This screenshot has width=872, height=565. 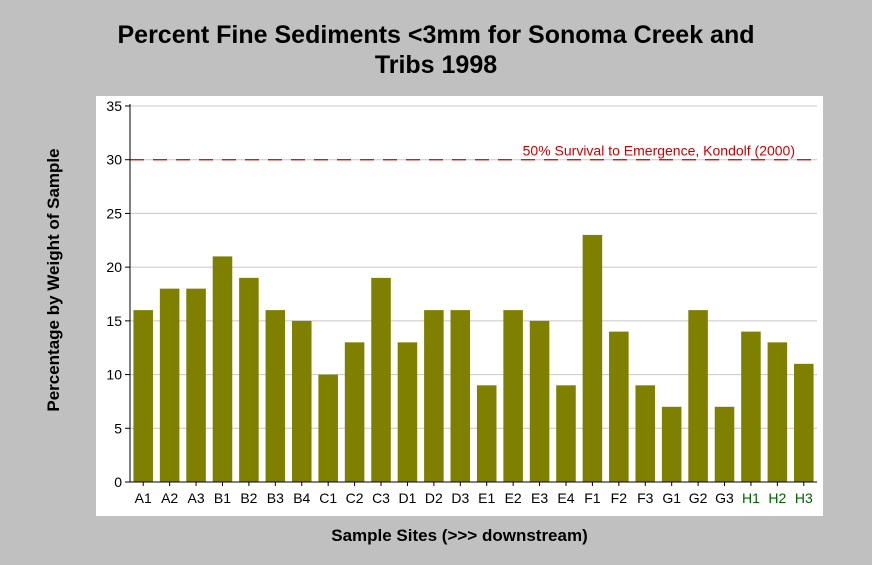 What do you see at coordinates (169, 498) in the screenshot?
I see `x-tick-label: A2` at bounding box center [169, 498].